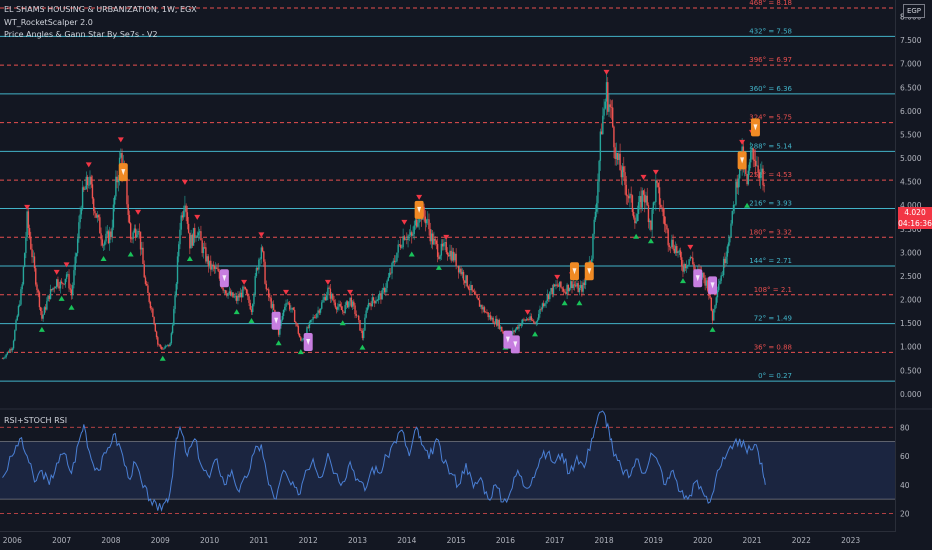 This screenshot has height=550, width=932. I want to click on time-axis-tick: 2009, so click(160, 540).